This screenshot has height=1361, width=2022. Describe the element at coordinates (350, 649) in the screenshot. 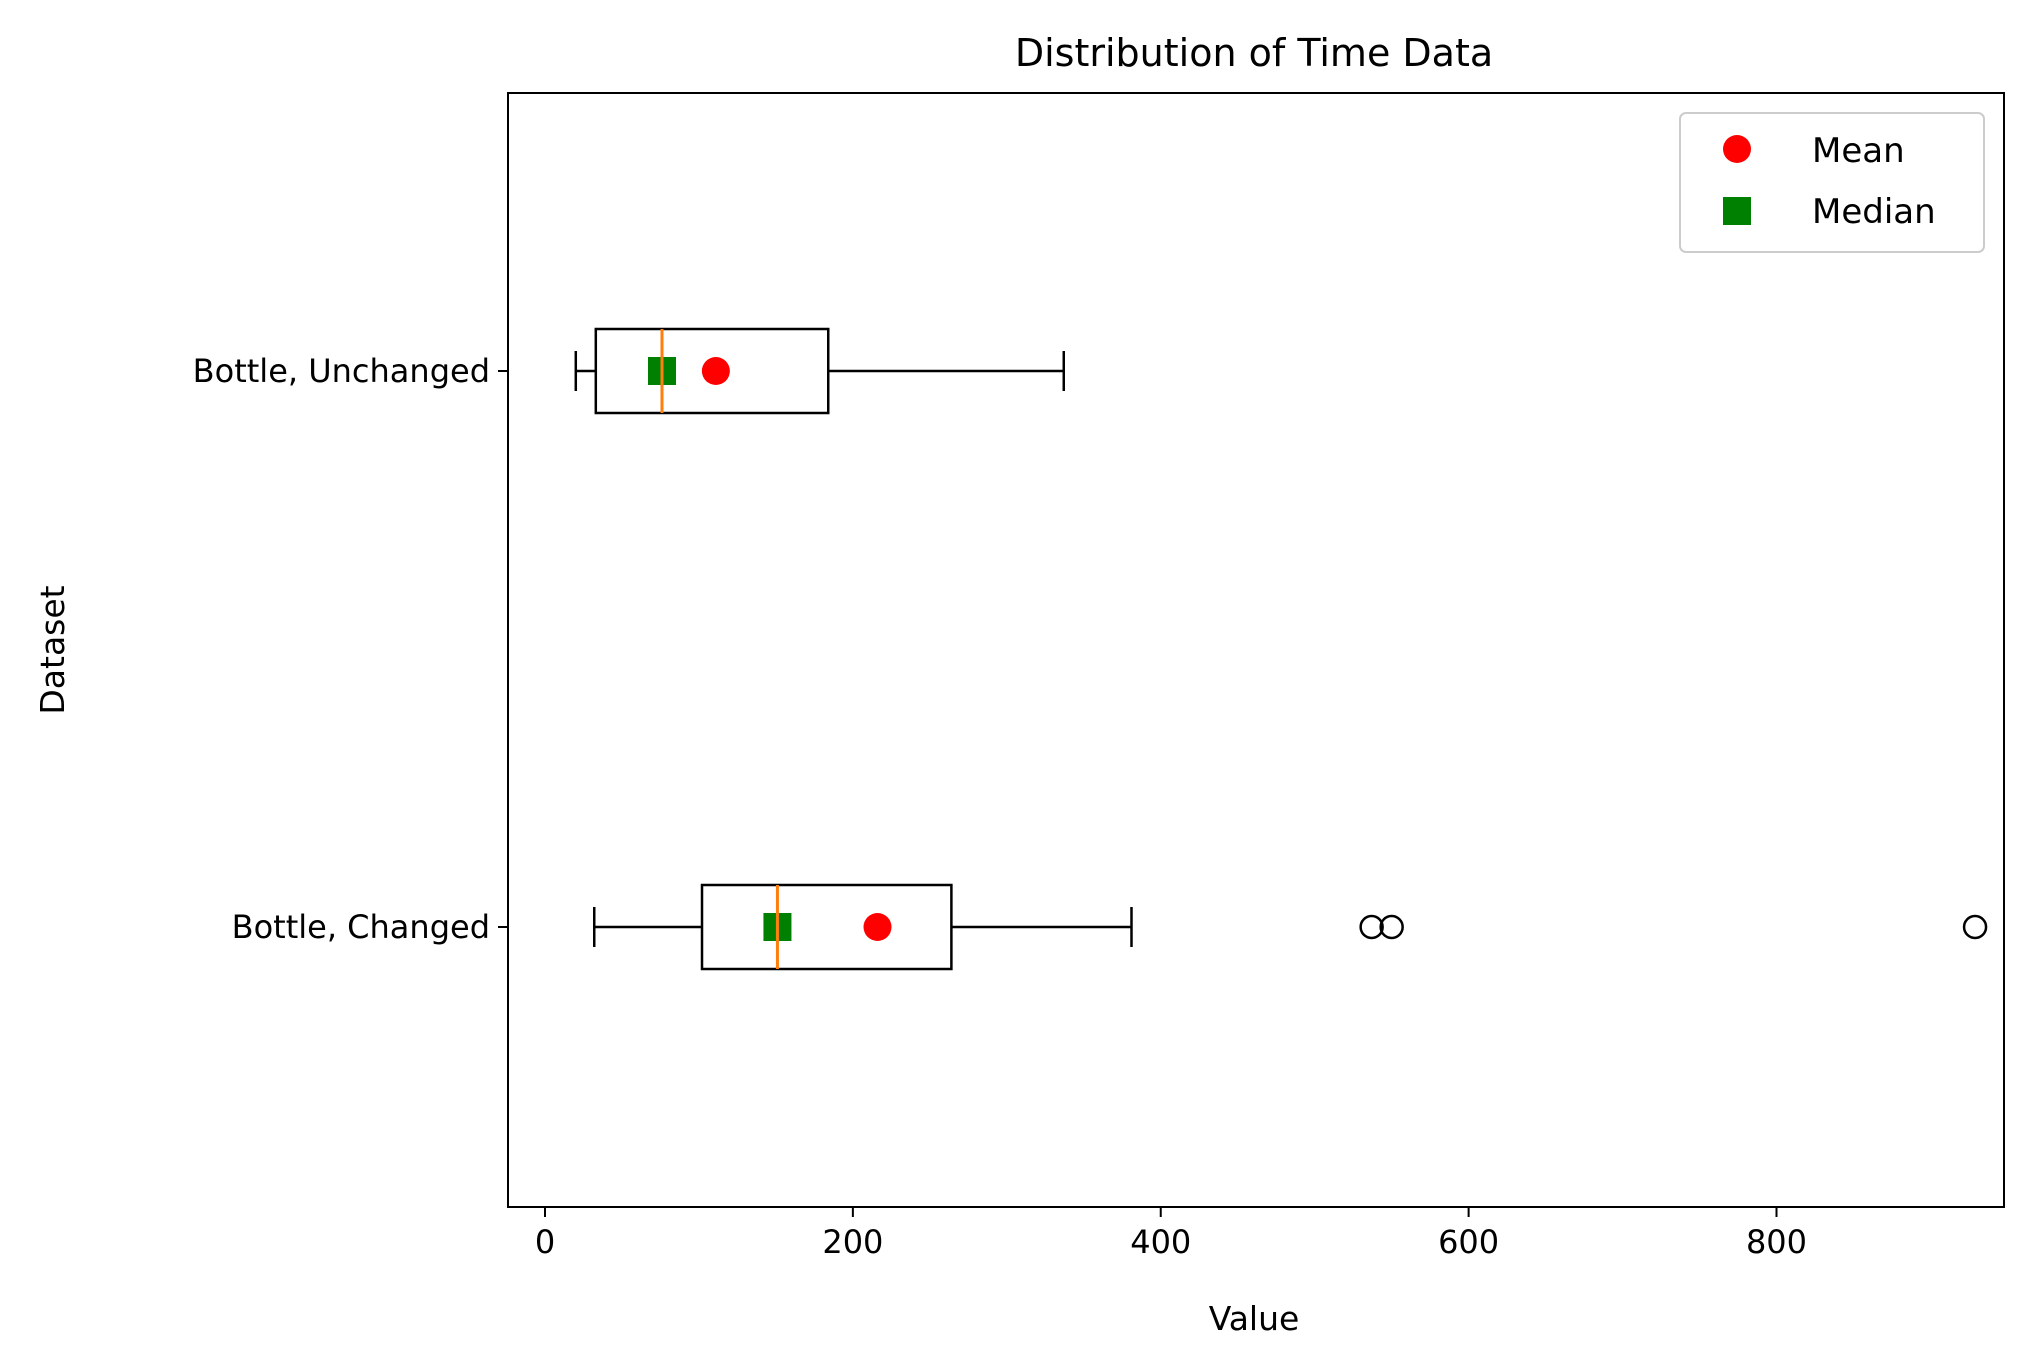

I see `y-axis-ticks: Bottle, Unchanged Bottle, Changed` at that location.